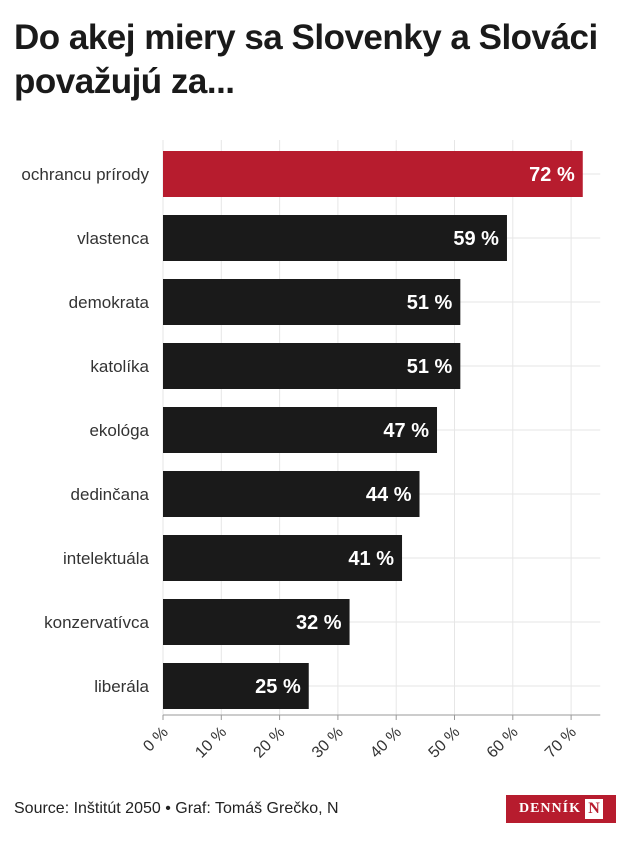 The image size is (632, 844). I want to click on category-label: demokrata, so click(109, 302).